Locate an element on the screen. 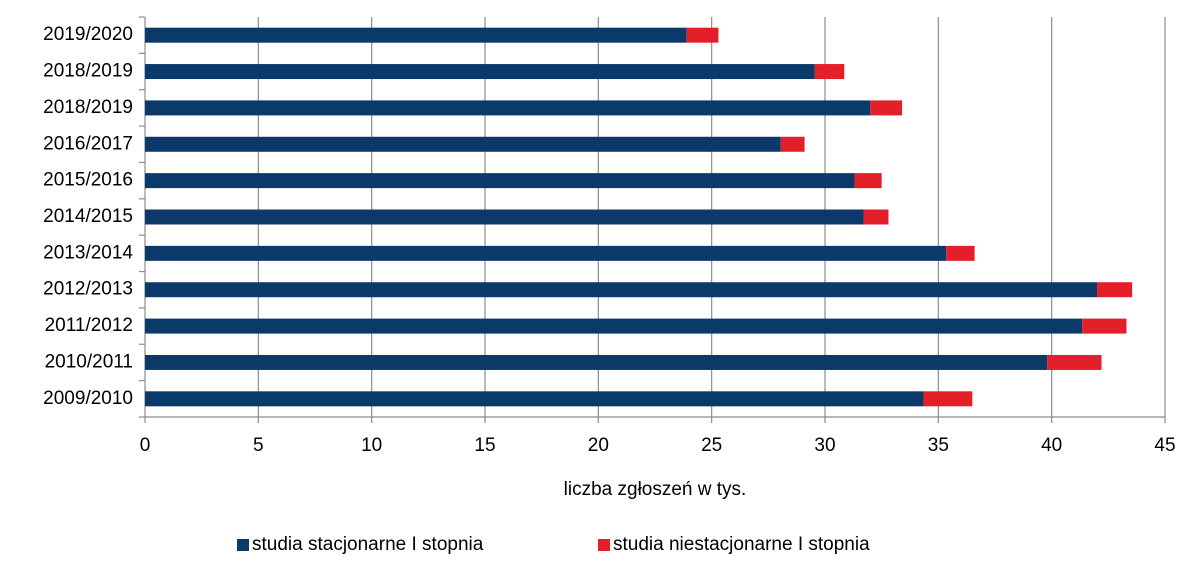  x-tick-label: 0 is located at coordinates (145, 445).